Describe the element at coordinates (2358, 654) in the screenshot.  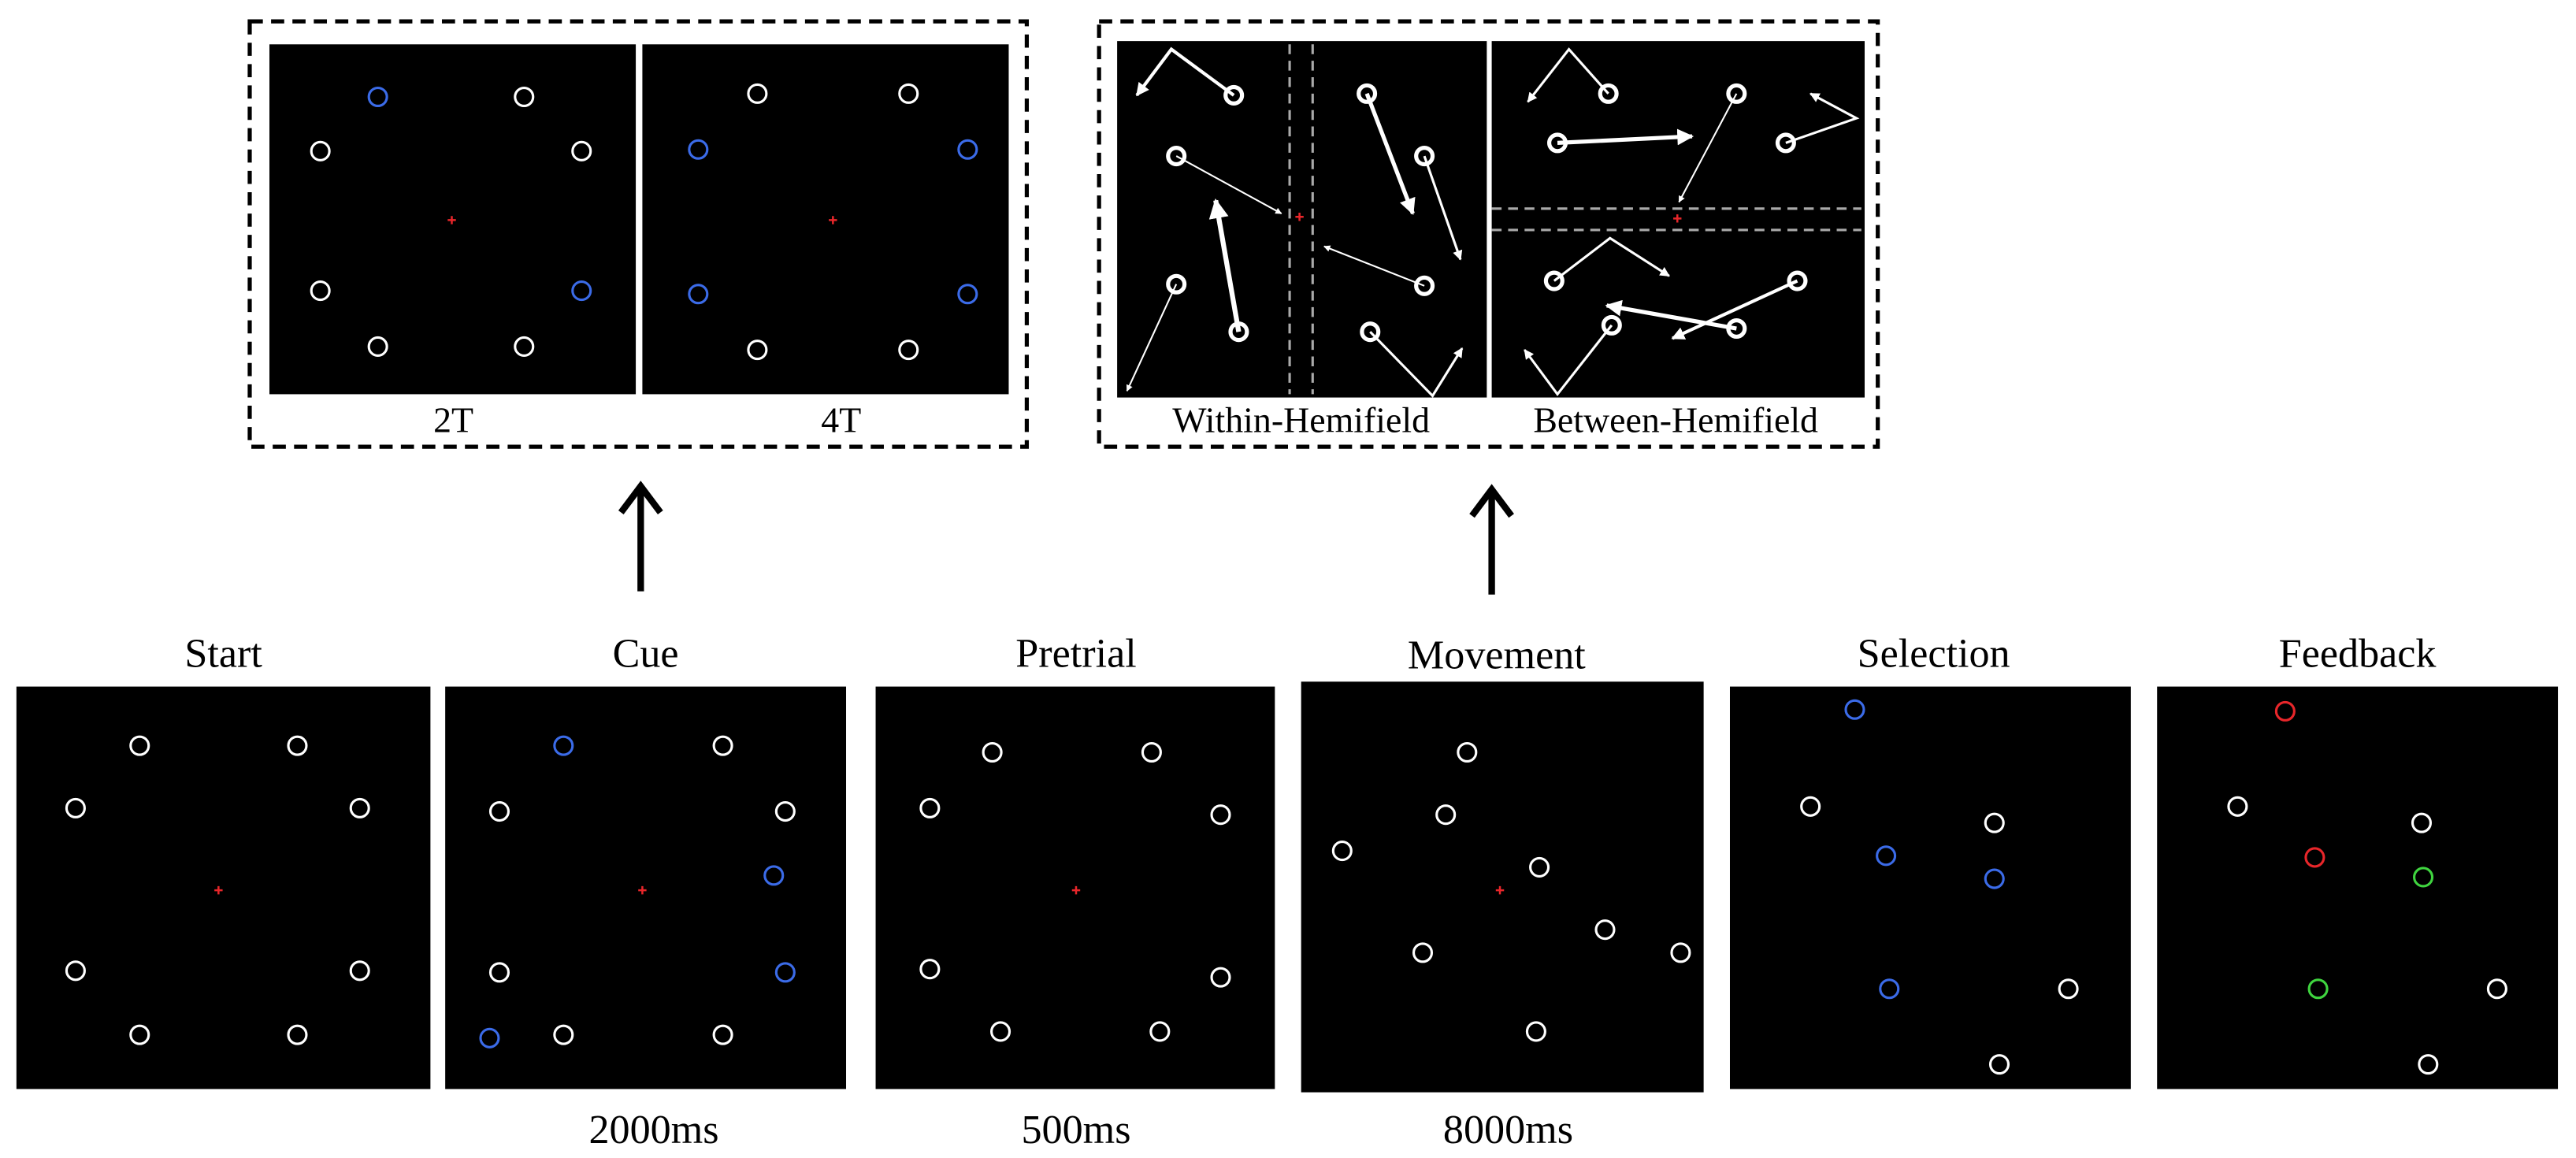
I see `stage-title: Feedback` at that location.